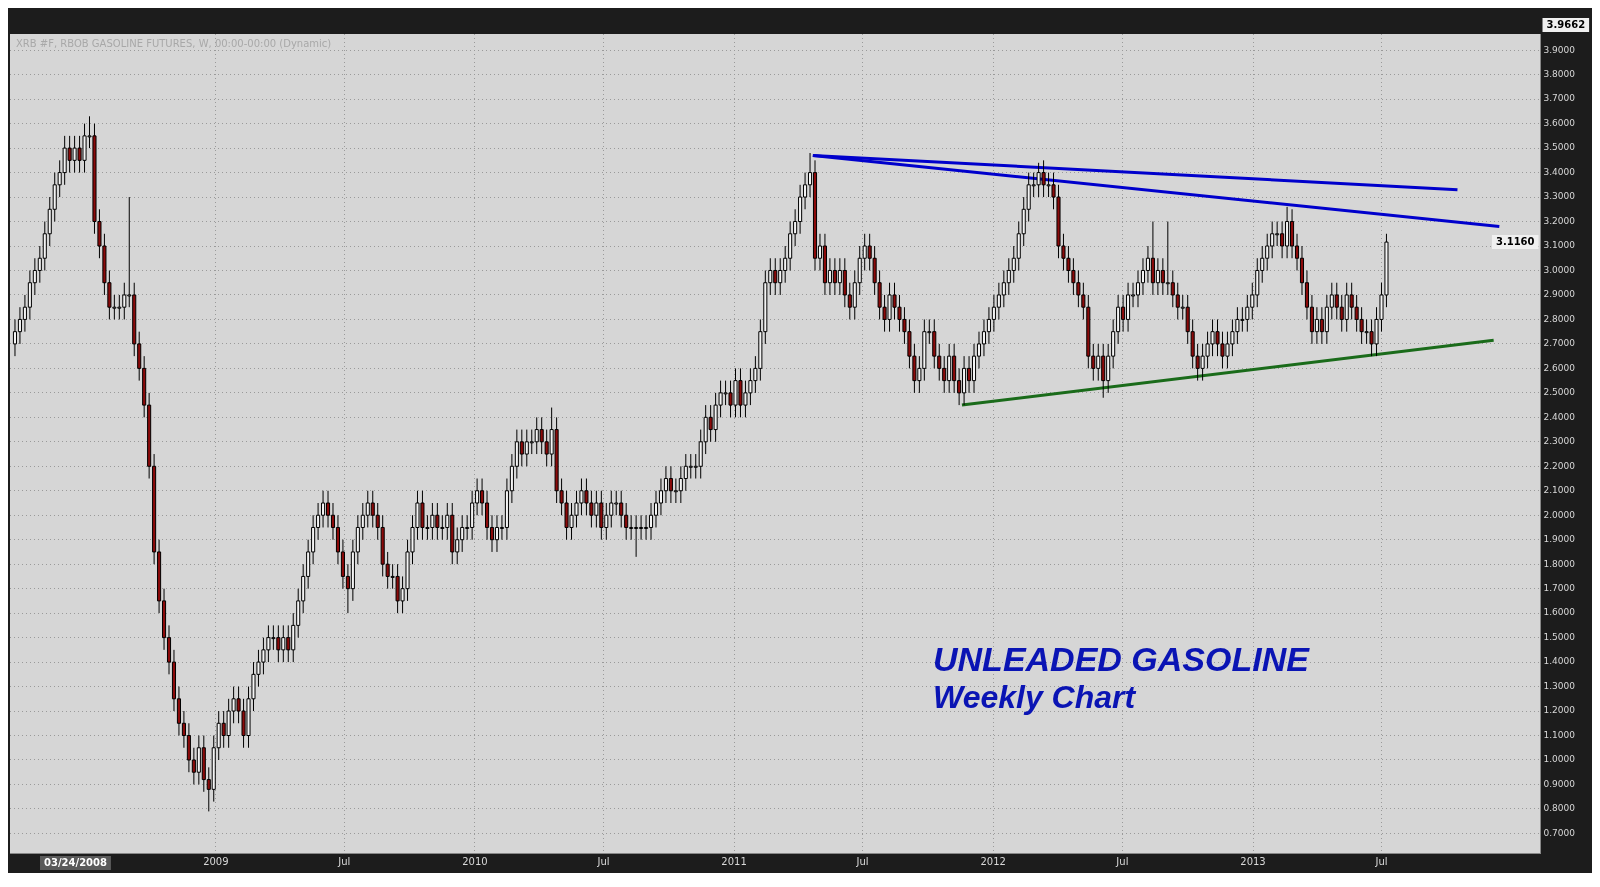 This screenshot has height=887, width=1600. What do you see at coordinates (1559, 122) in the screenshot?
I see `y-tick-label: 3.6000` at bounding box center [1559, 122].